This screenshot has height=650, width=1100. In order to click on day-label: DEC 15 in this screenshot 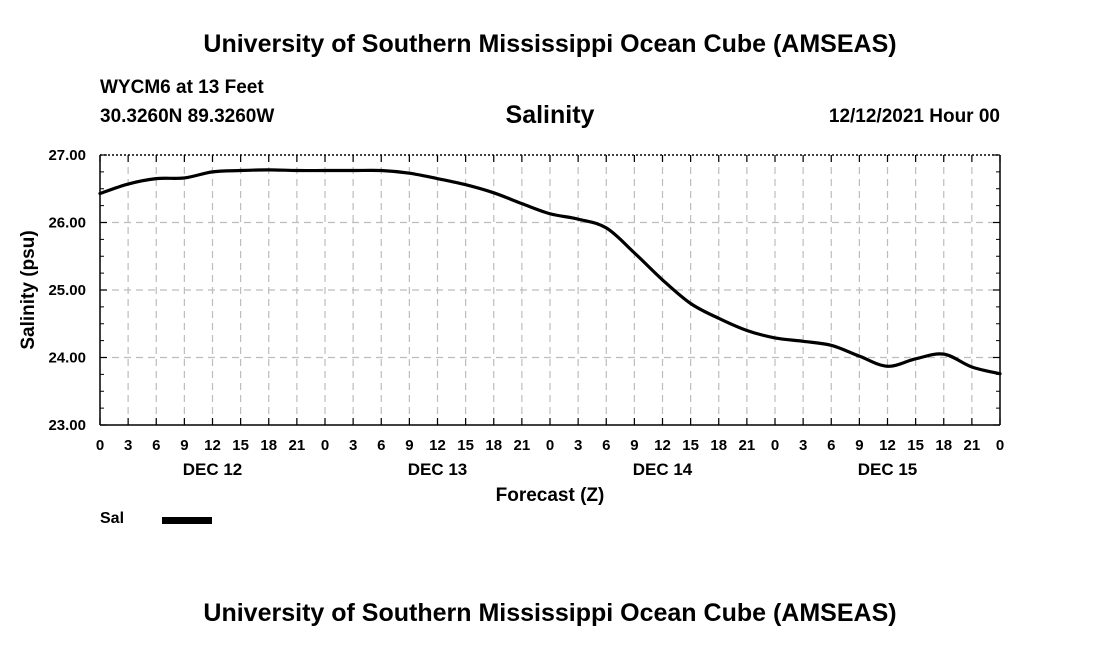, I will do `click(888, 469)`.